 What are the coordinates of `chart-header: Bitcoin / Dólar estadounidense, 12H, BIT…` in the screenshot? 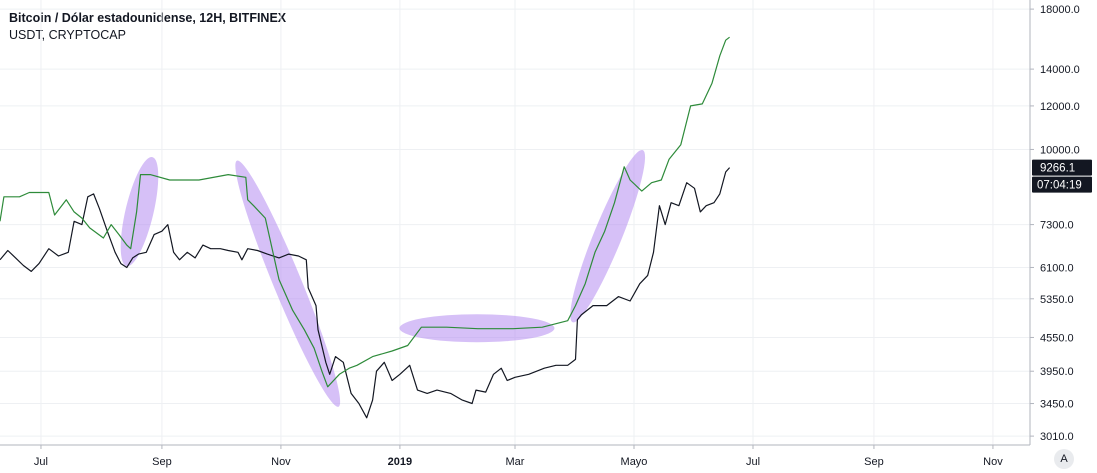 It's located at (147, 27).